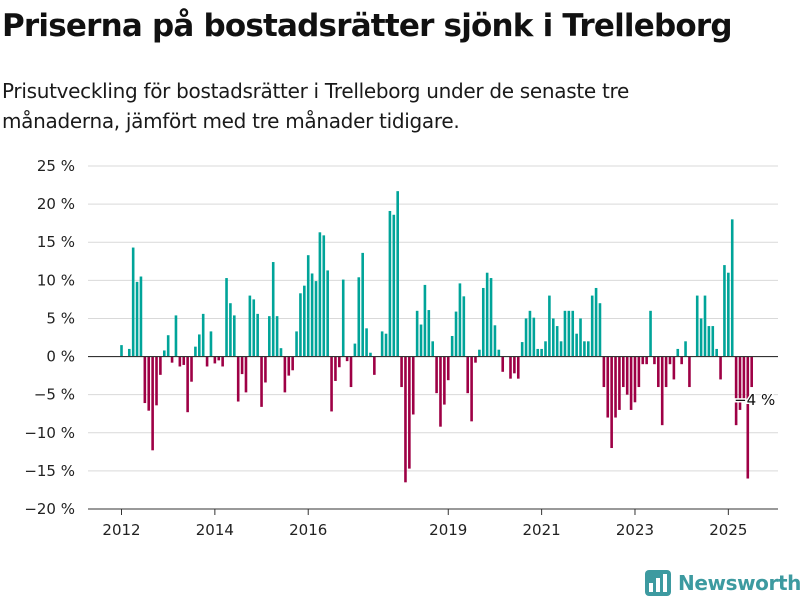 This screenshot has width=800, height=600. What do you see at coordinates (739, 583) in the screenshot?
I see `brand-name: Newsworthy` at bounding box center [739, 583].